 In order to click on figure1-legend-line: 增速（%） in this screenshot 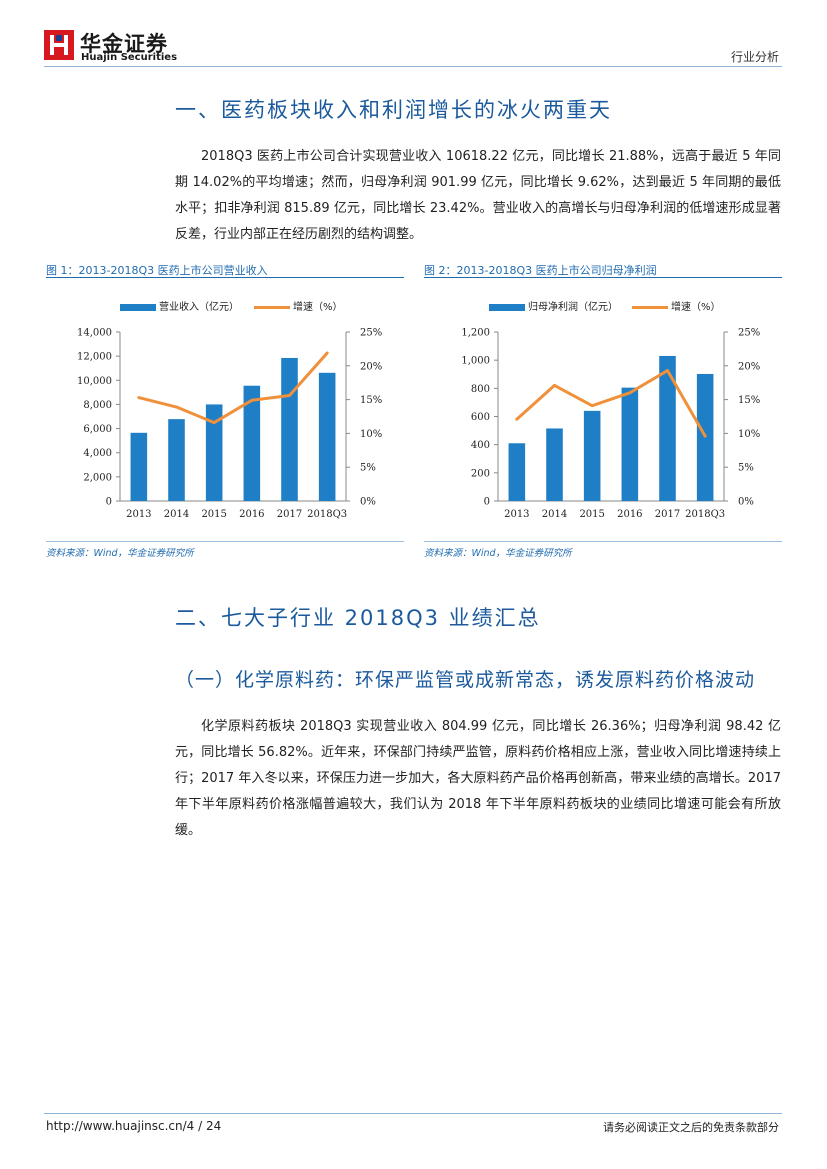, I will do `click(298, 305)`.